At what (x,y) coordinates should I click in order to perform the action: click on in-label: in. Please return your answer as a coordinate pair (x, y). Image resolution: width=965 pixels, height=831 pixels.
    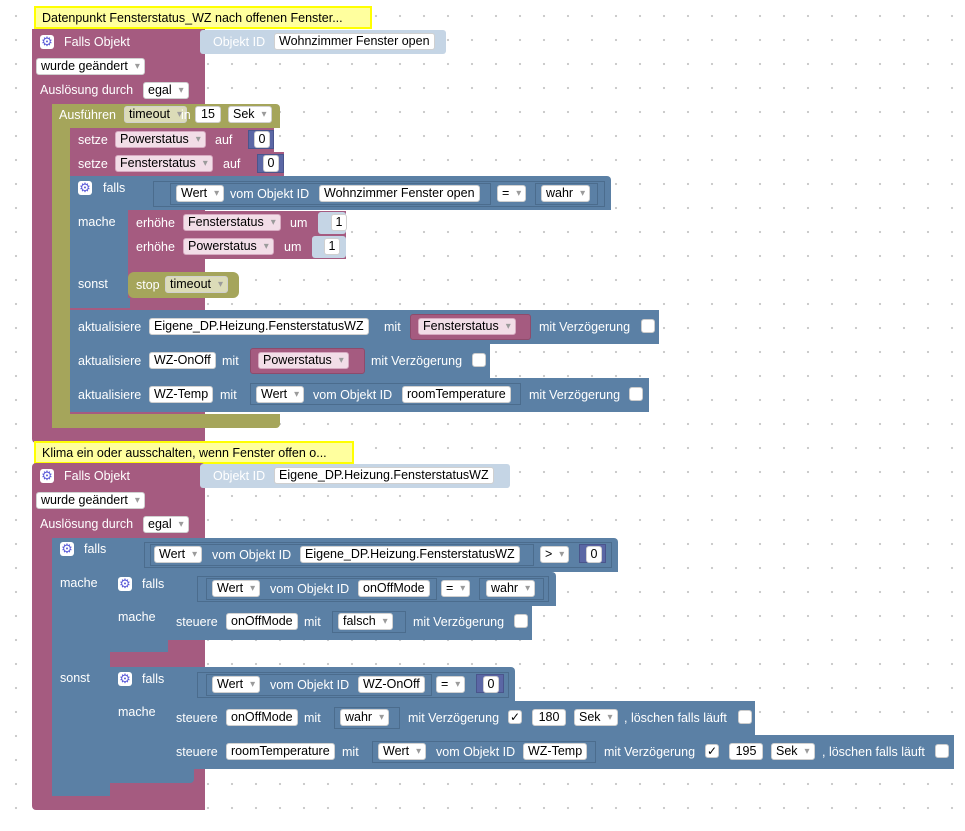
    Looking at the image, I should click on (186, 115).